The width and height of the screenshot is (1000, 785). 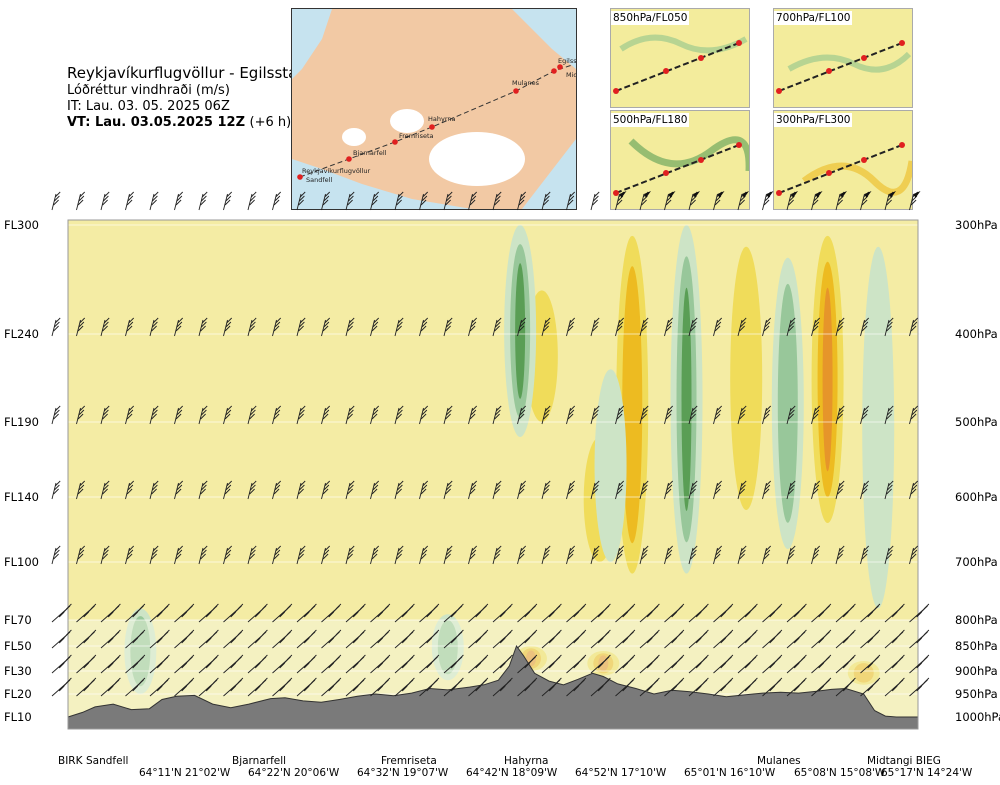 I want to click on station-label: BIRK, so click(x=70, y=761).